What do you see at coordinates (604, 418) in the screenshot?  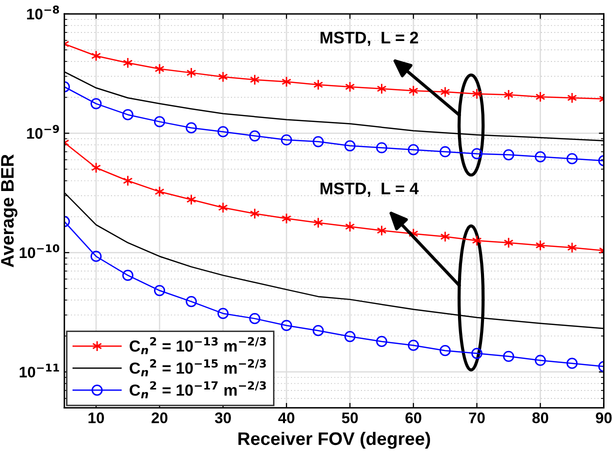 I see `x-tick-label: 90` at bounding box center [604, 418].